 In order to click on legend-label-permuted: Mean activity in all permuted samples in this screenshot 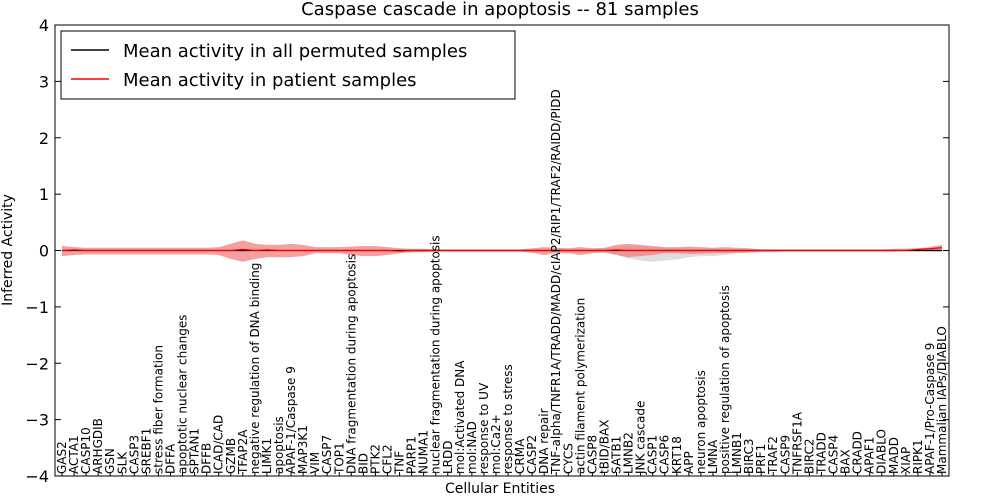, I will do `click(295, 51)`.